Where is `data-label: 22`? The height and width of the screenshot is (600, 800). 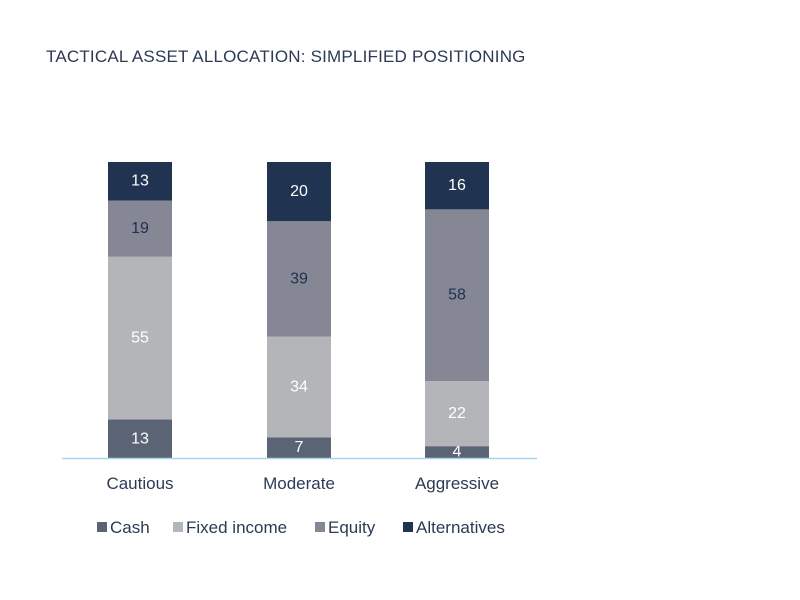 data-label: 22 is located at coordinates (457, 413).